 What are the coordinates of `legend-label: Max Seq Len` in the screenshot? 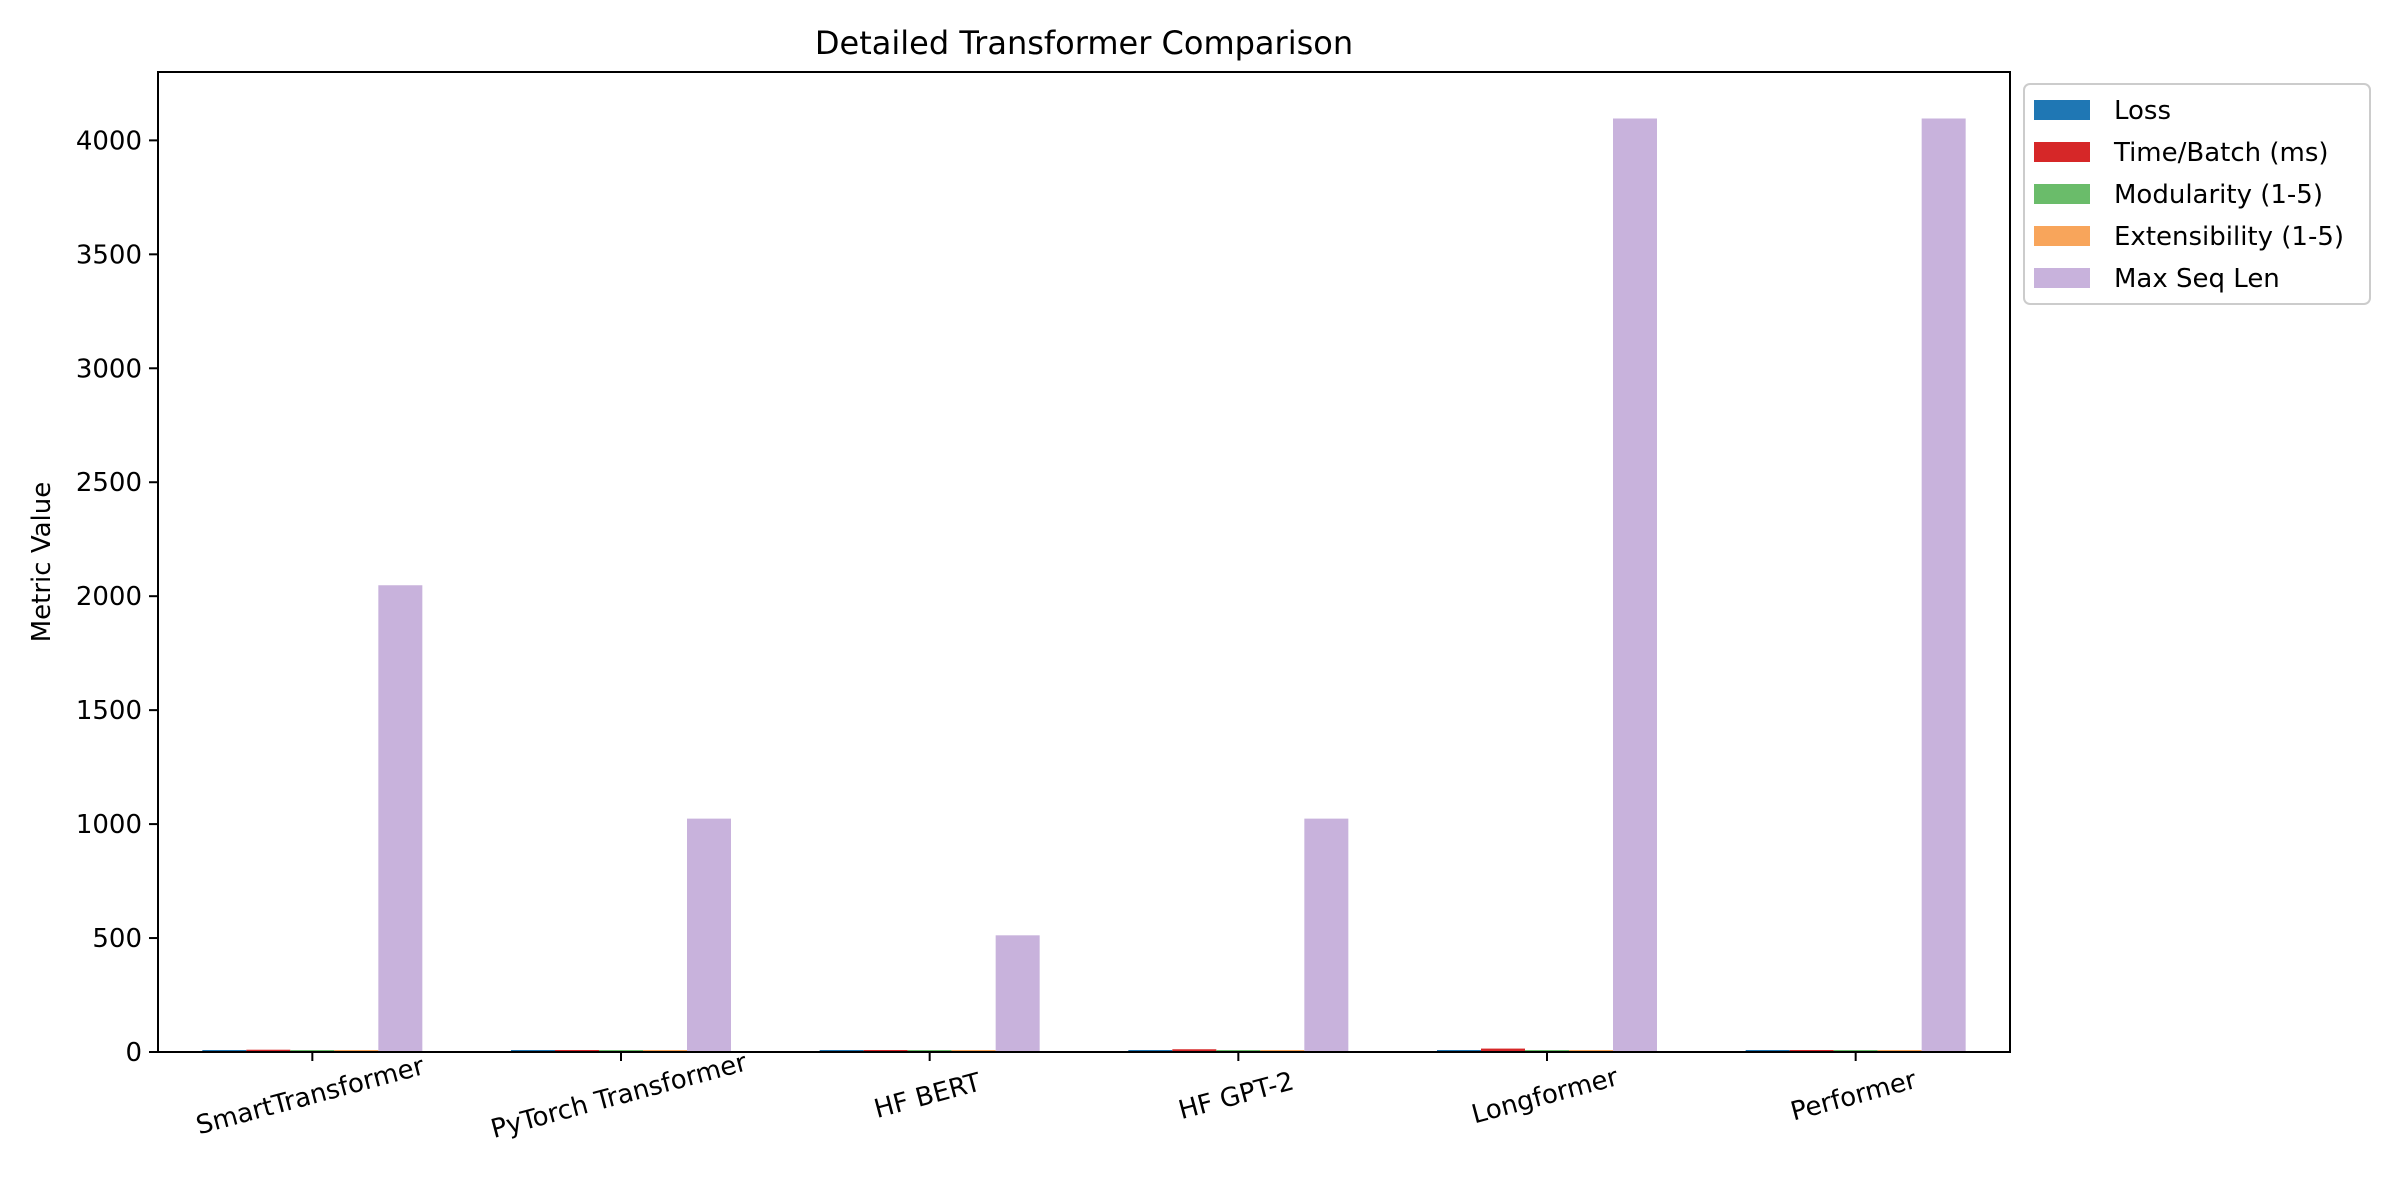 It's located at (2197, 279).